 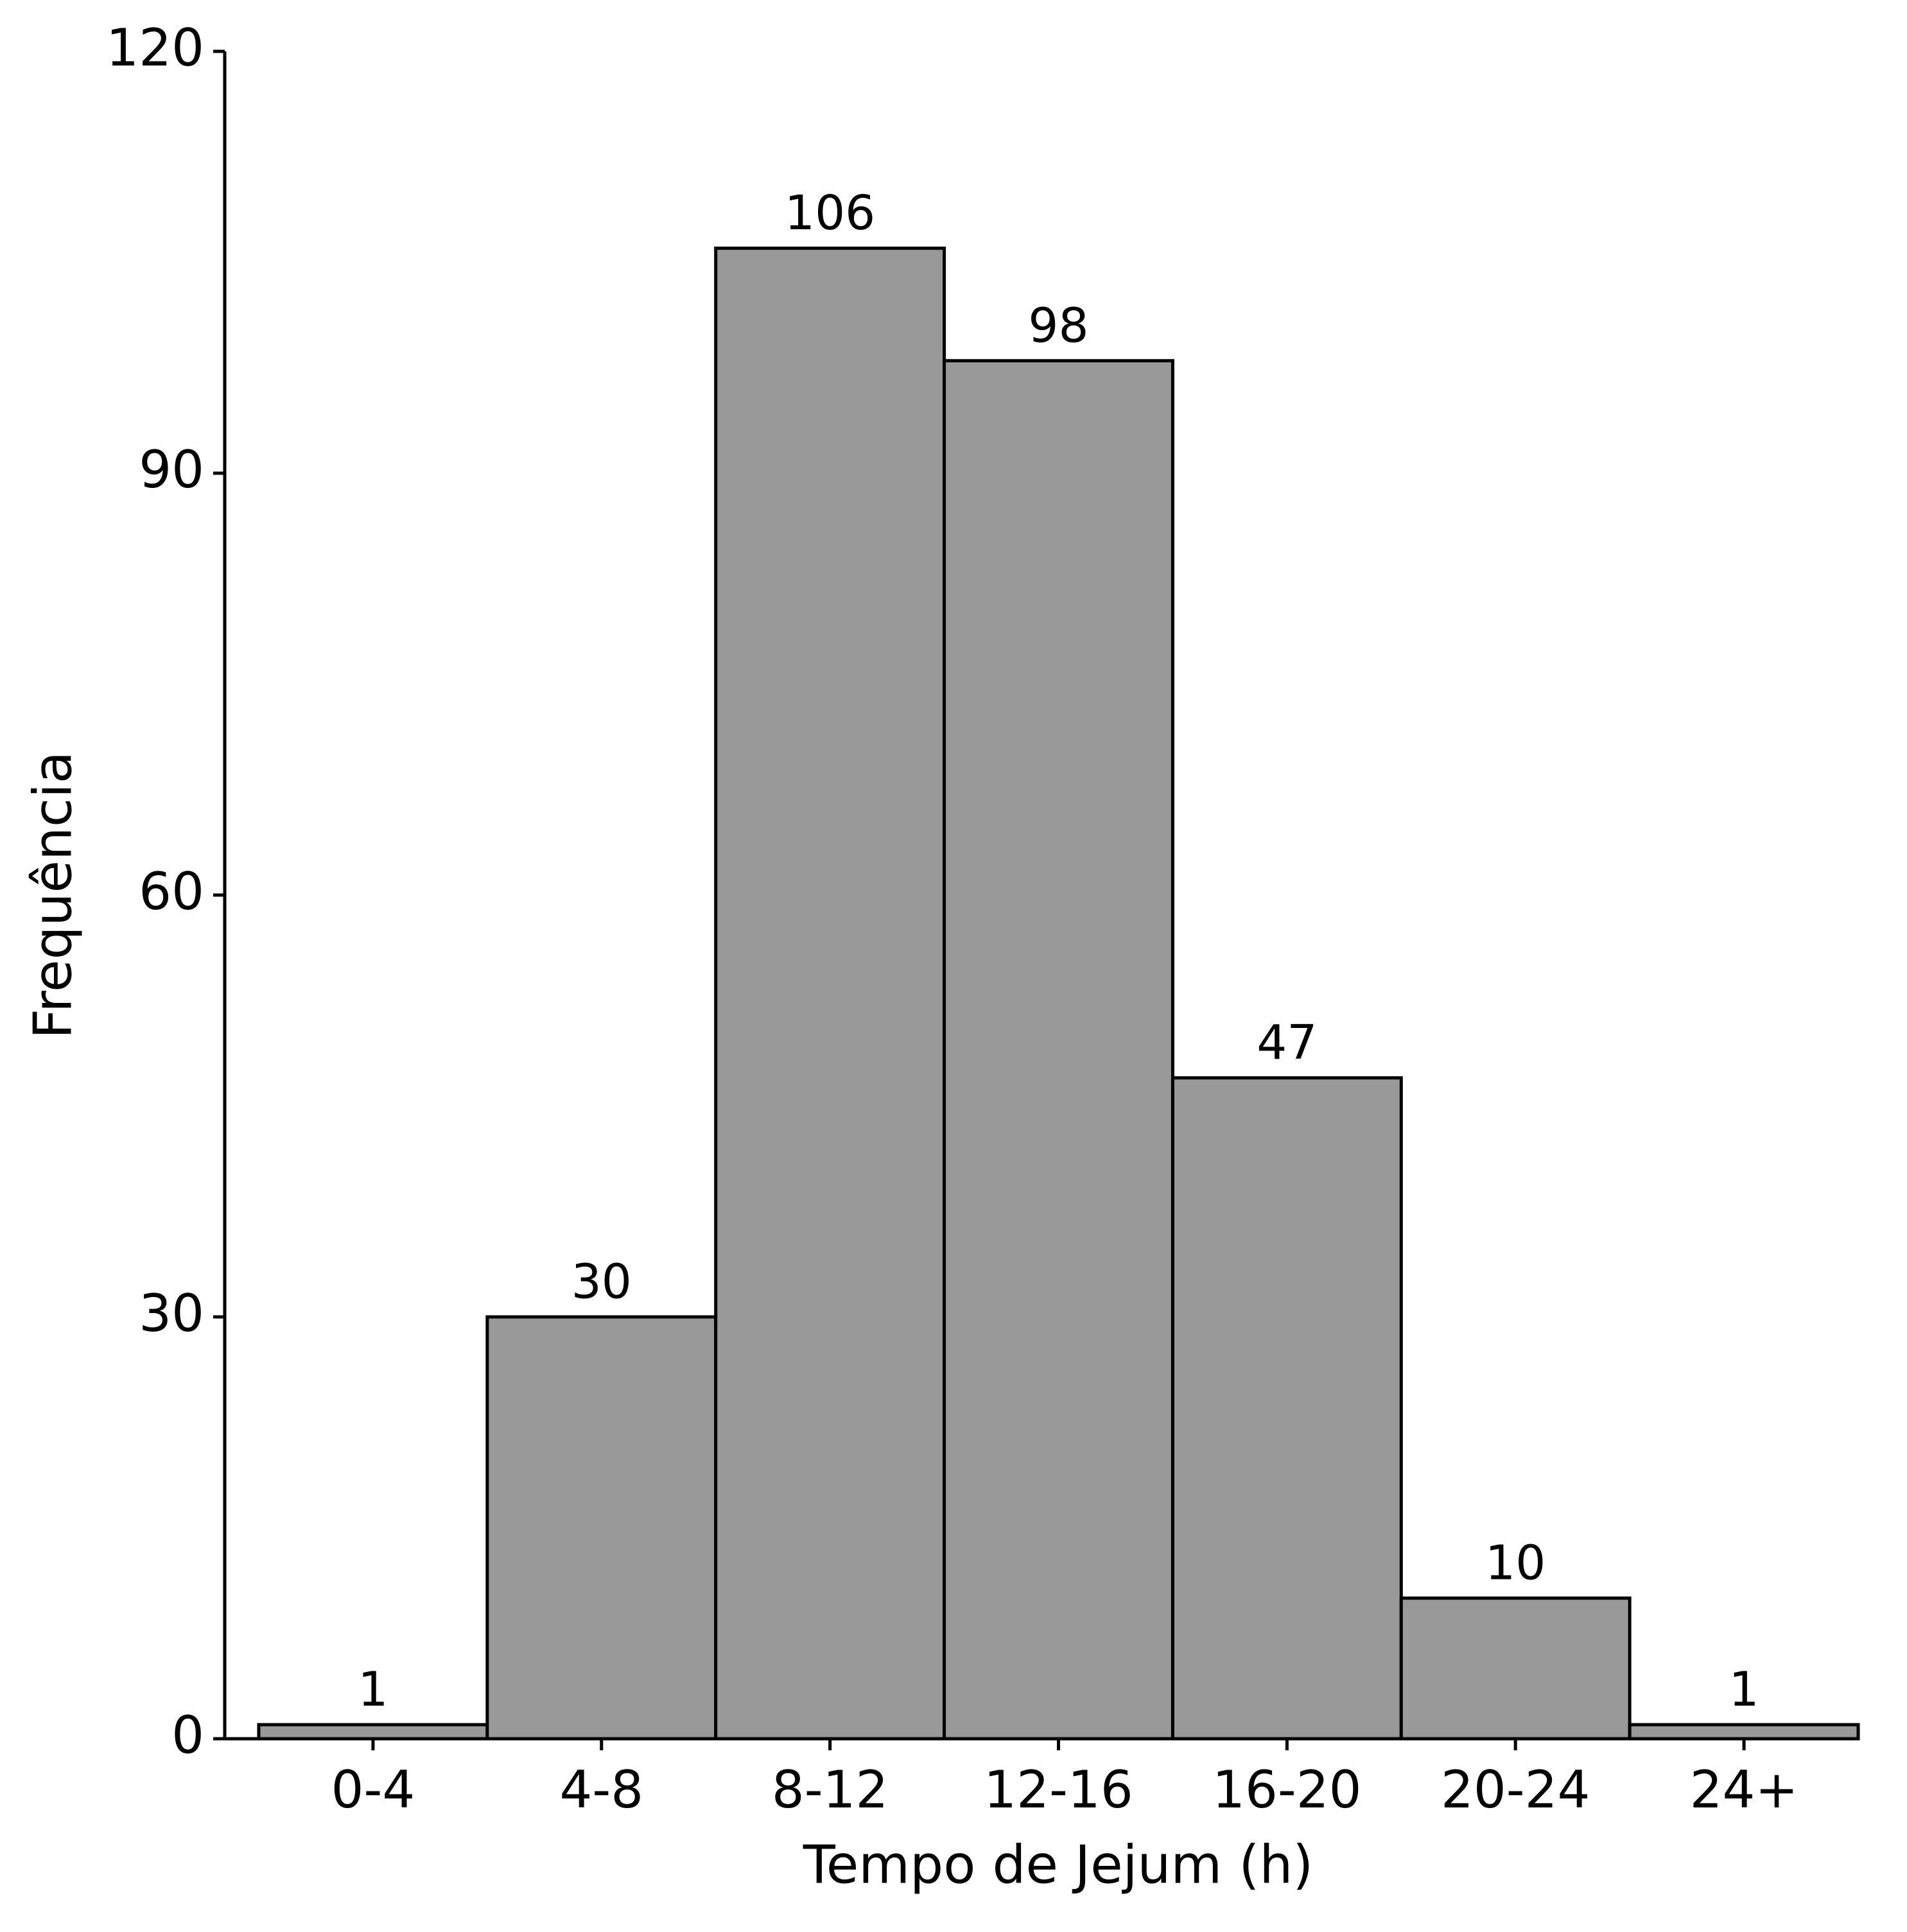 I want to click on value-label: 30, so click(x=601, y=1282).